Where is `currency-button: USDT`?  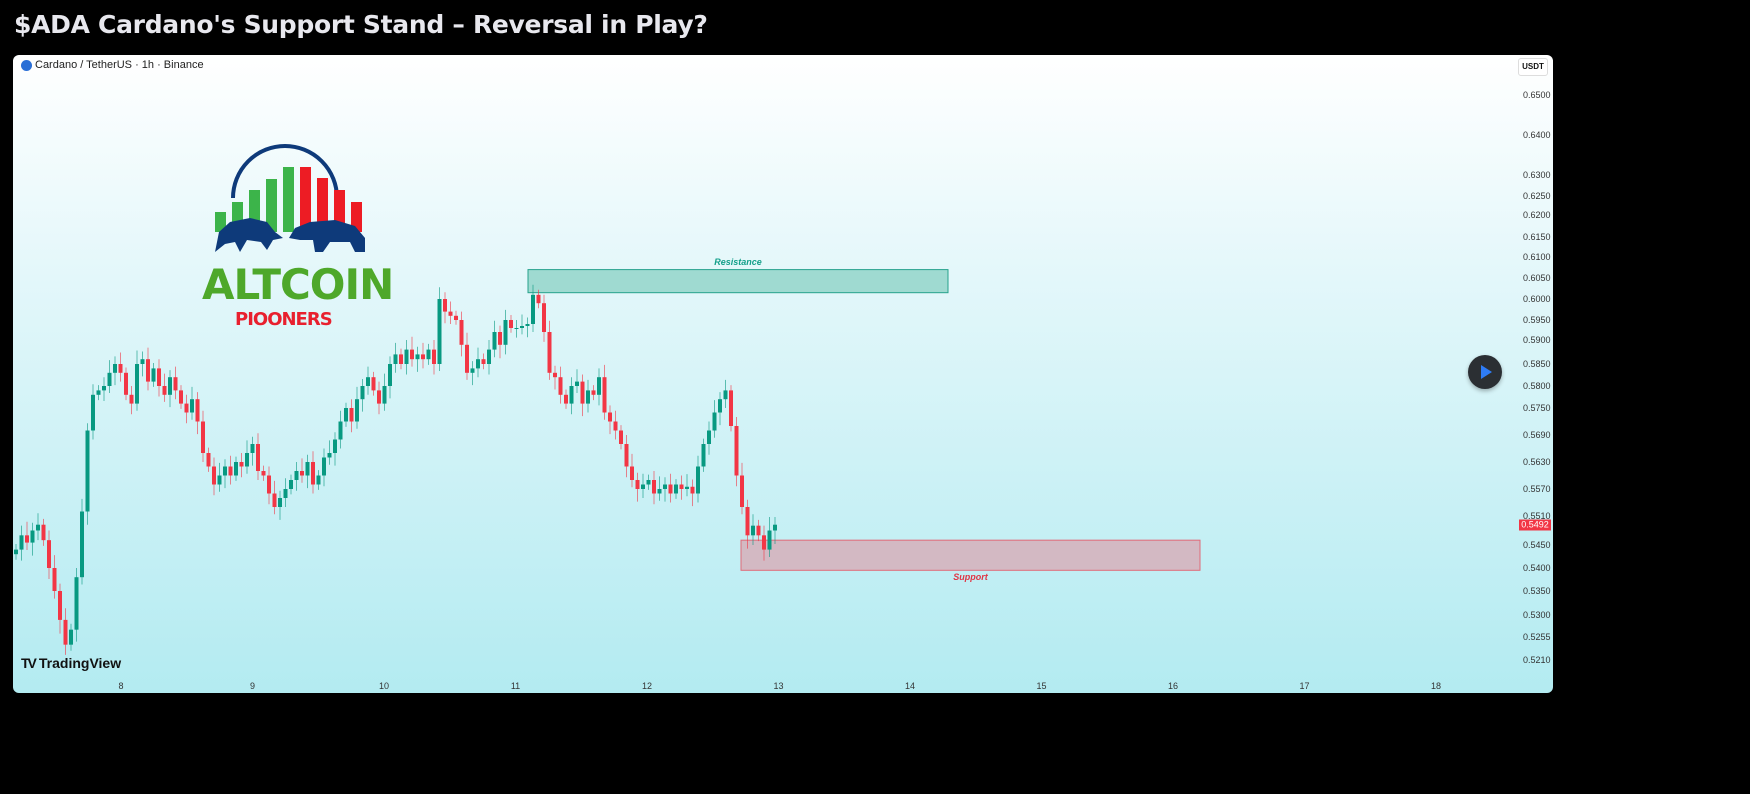 currency-button: USDT is located at coordinates (1533, 67).